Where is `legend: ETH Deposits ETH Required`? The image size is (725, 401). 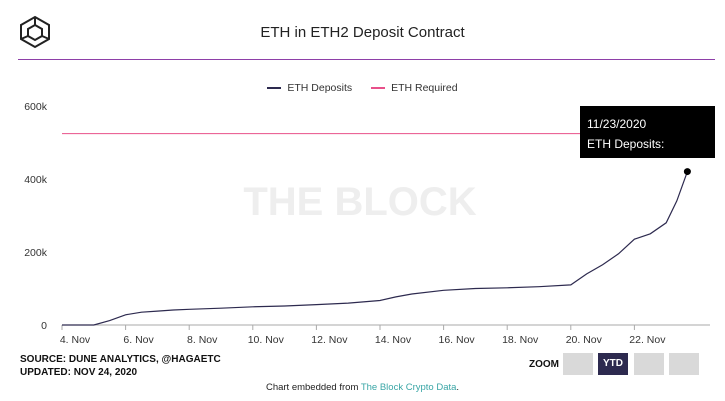
legend: ETH Deposits ETH Required is located at coordinates (362, 87).